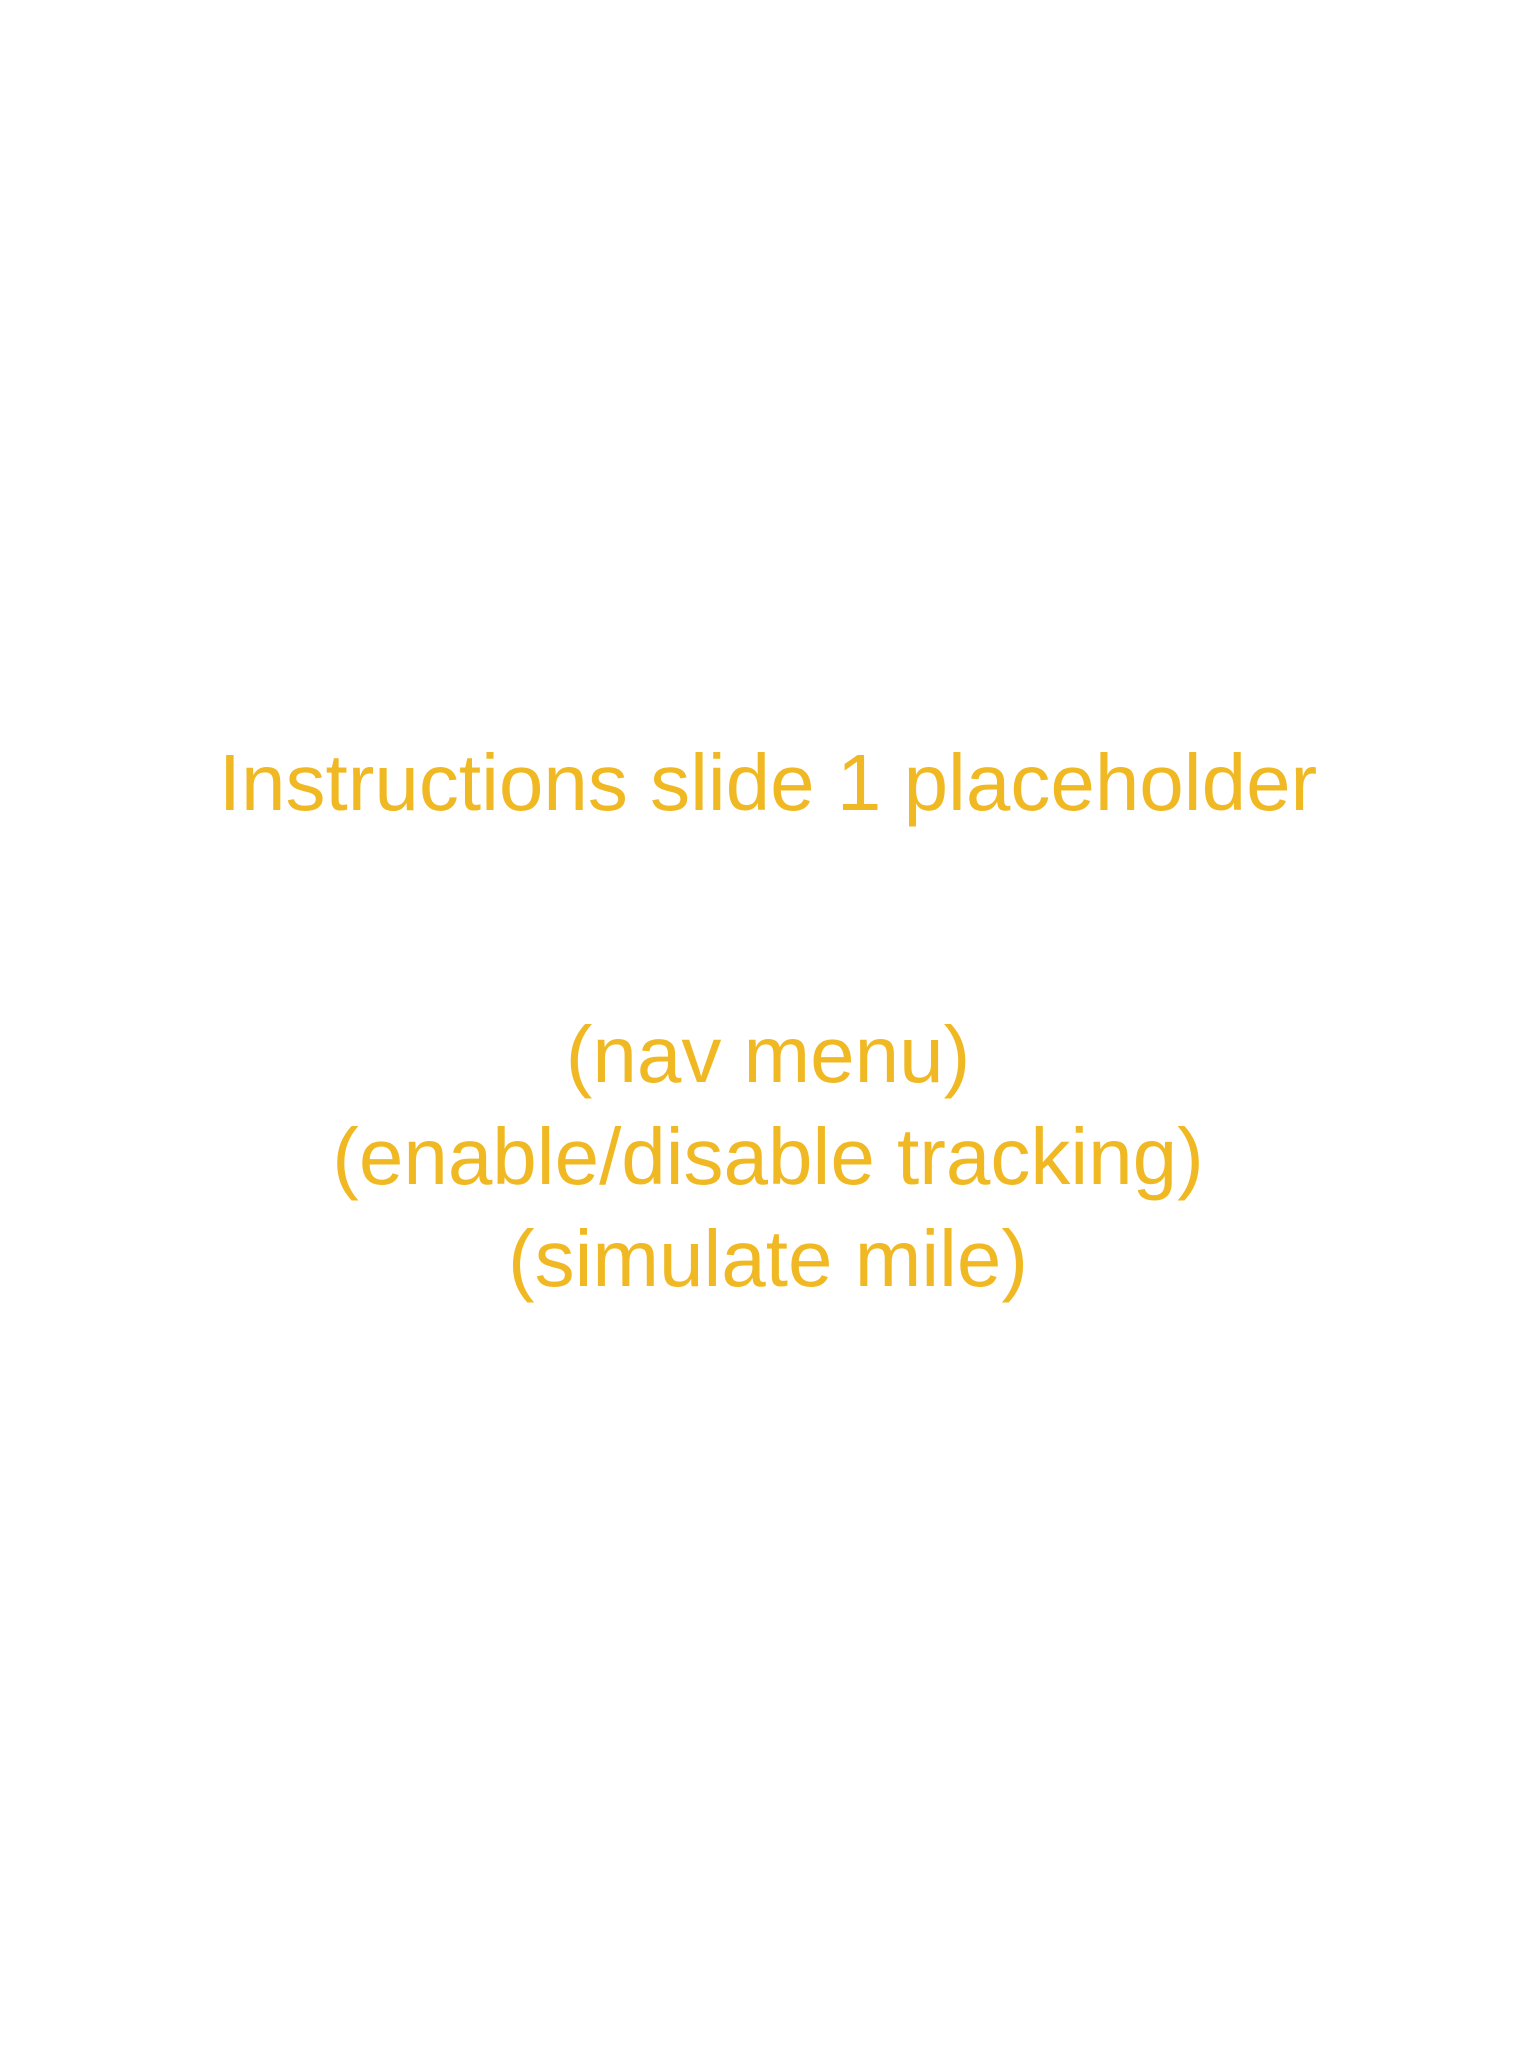 Image resolution: width=1536 pixels, height=2048 pixels. I want to click on slide-title: Instructions slide 1 placeholder, so click(768, 782).